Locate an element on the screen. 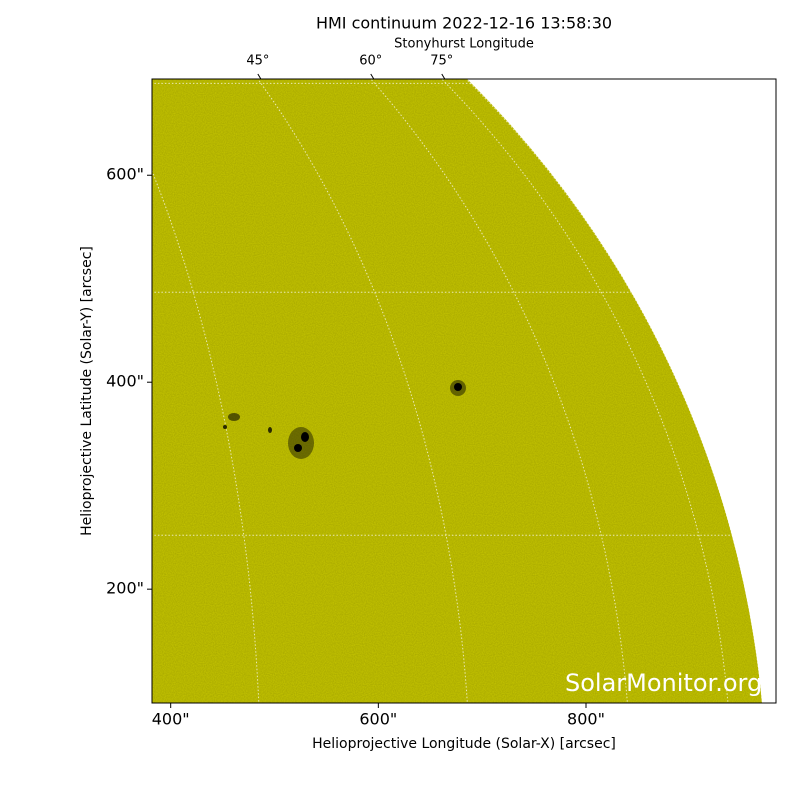 This screenshot has width=800, height=800. chart-title: HMI continuum 2022-12-16 13:58:30 is located at coordinates (464, 23).